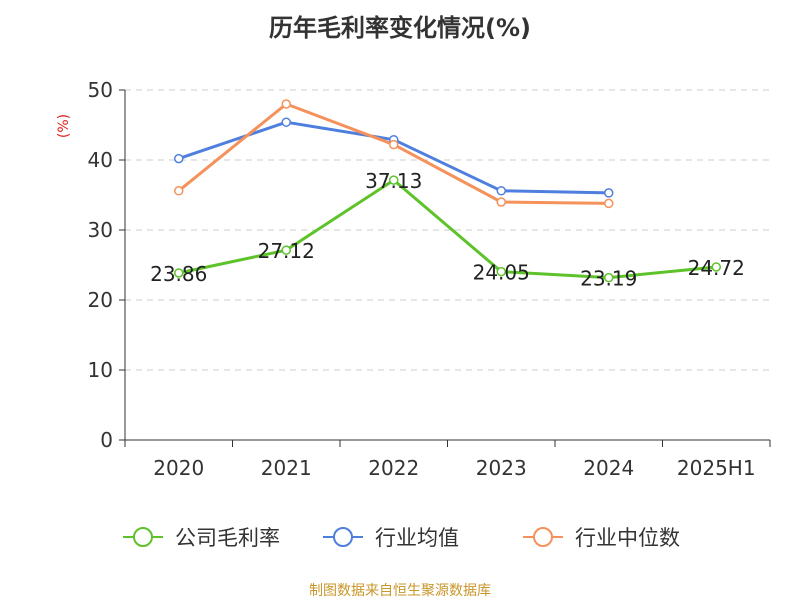  Describe the element at coordinates (100, 230) in the screenshot. I see `y-tick-label: 30` at that location.